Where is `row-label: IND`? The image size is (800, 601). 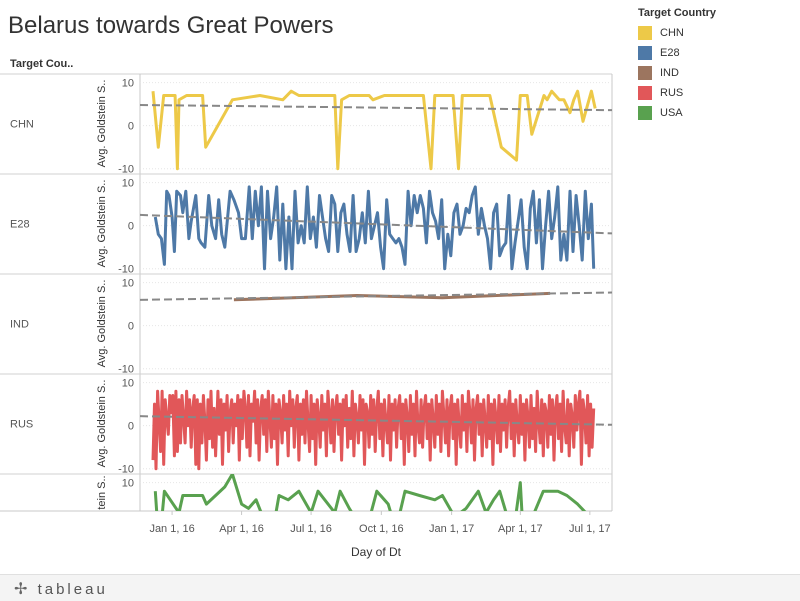
row-label: IND is located at coordinates (19, 325).